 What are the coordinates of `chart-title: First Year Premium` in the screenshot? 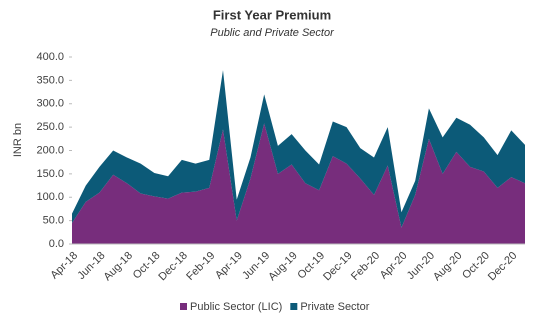 It's located at (272, 14).